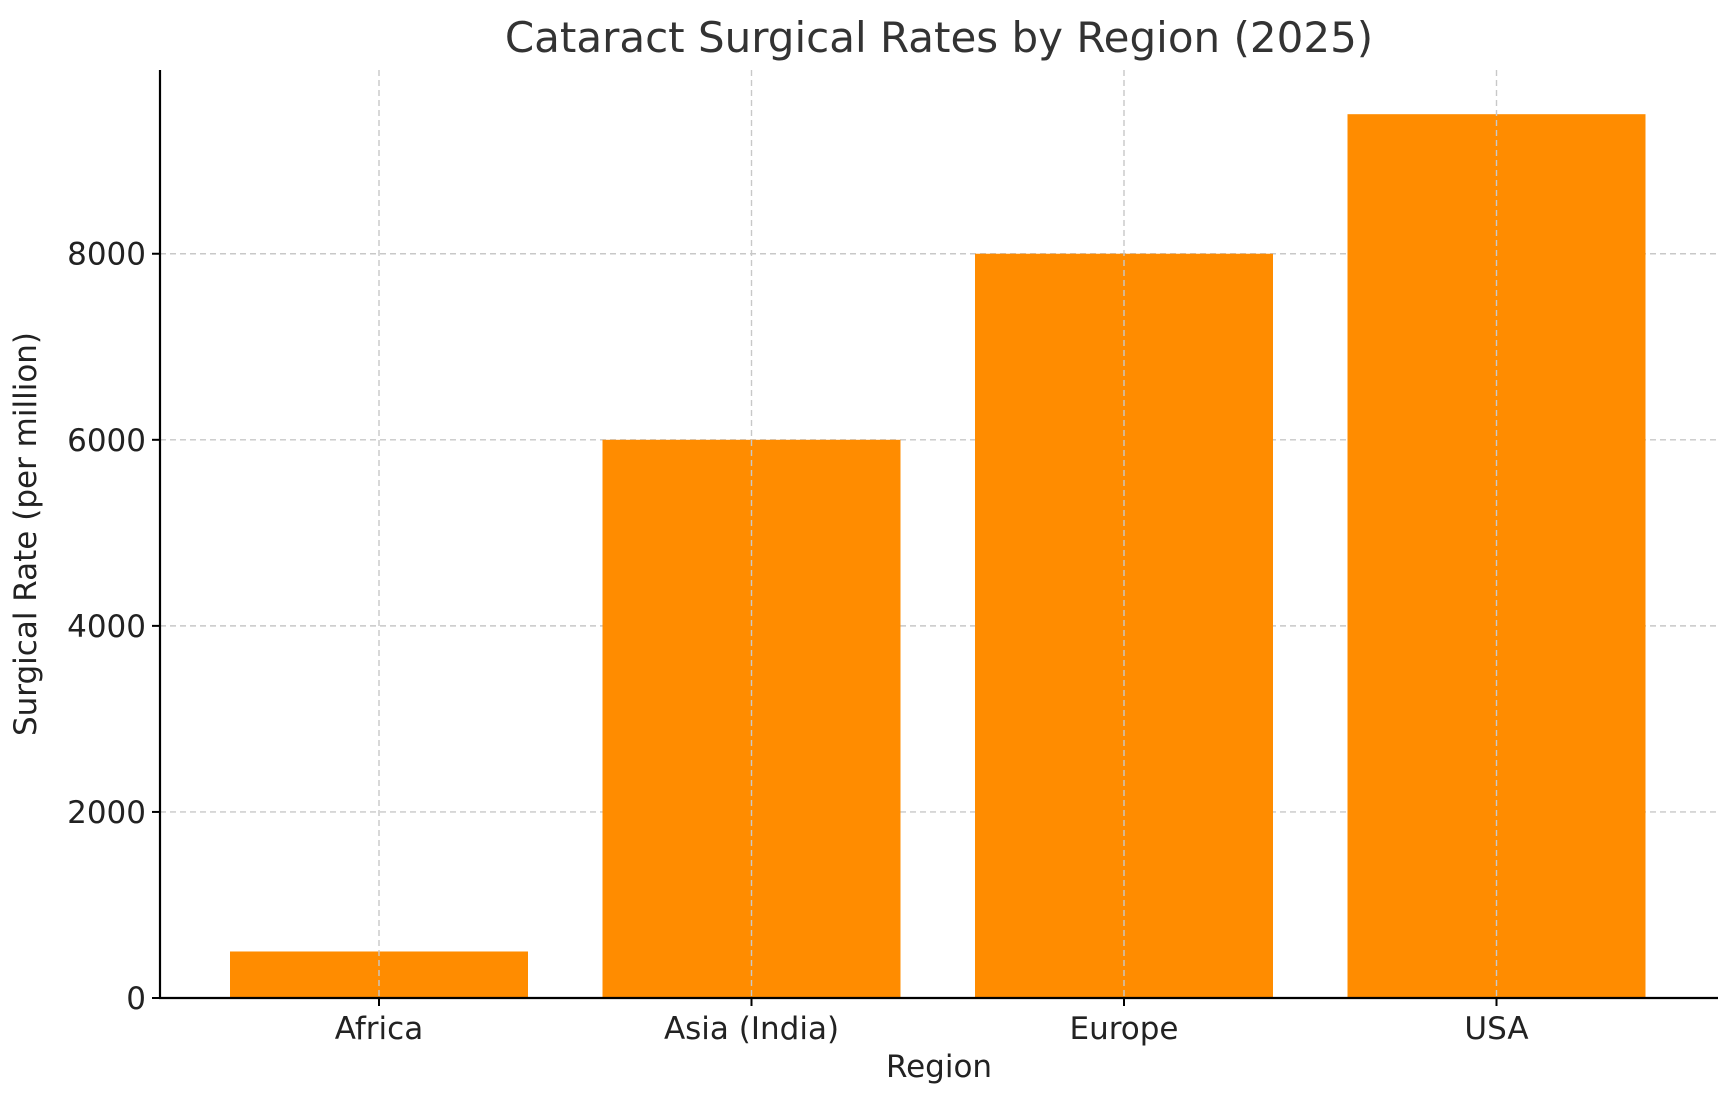  I want to click on x-axis-label: Region, so click(939, 1067).